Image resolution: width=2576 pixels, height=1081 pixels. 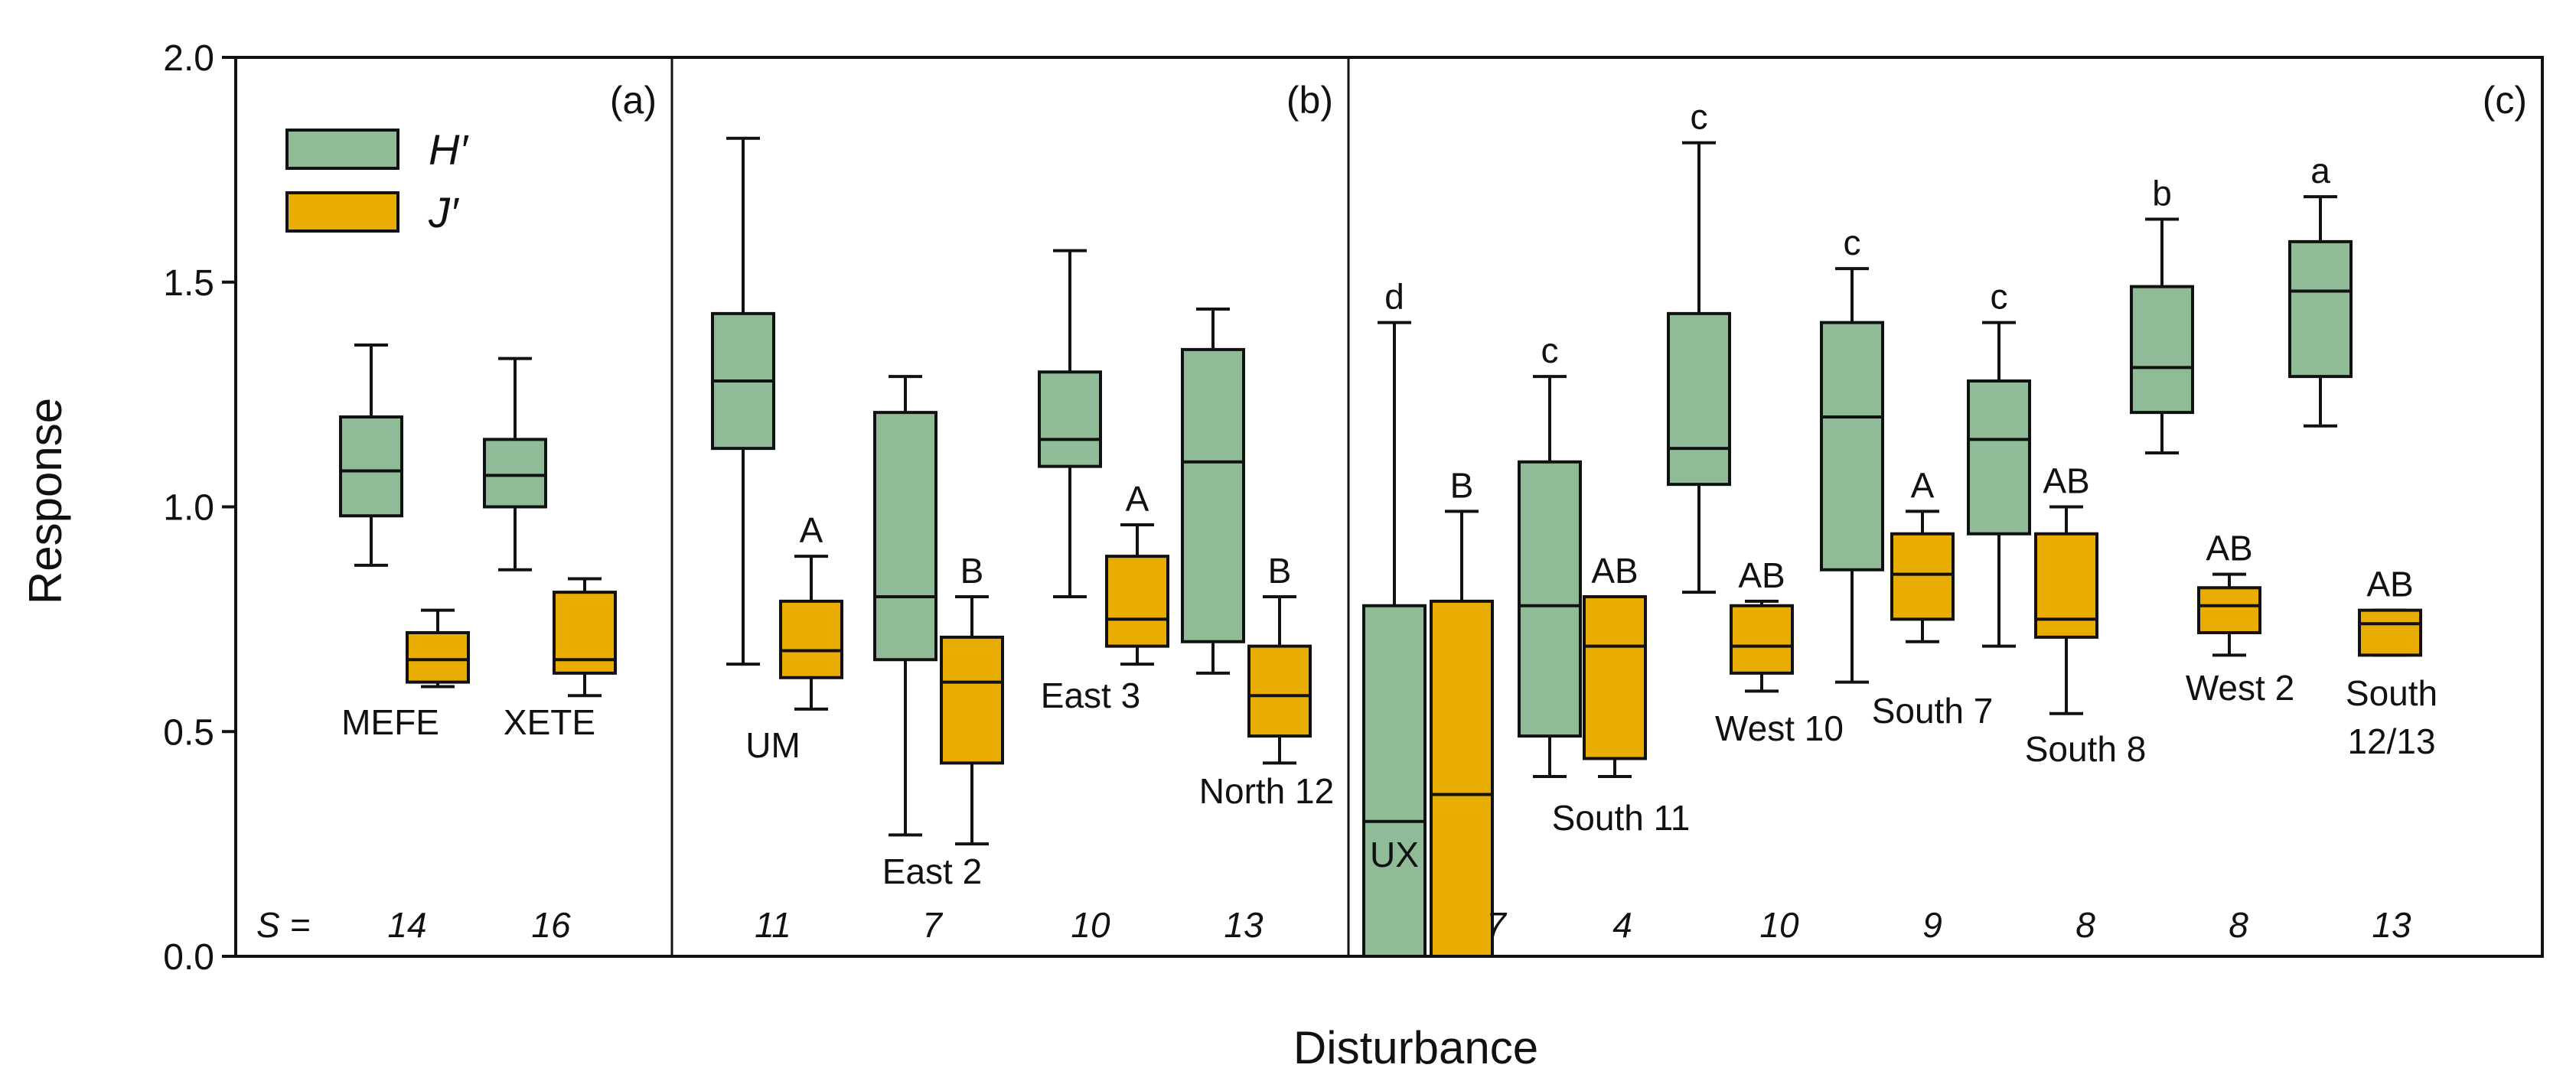 I want to click on sample-size: 14, so click(x=406, y=925).